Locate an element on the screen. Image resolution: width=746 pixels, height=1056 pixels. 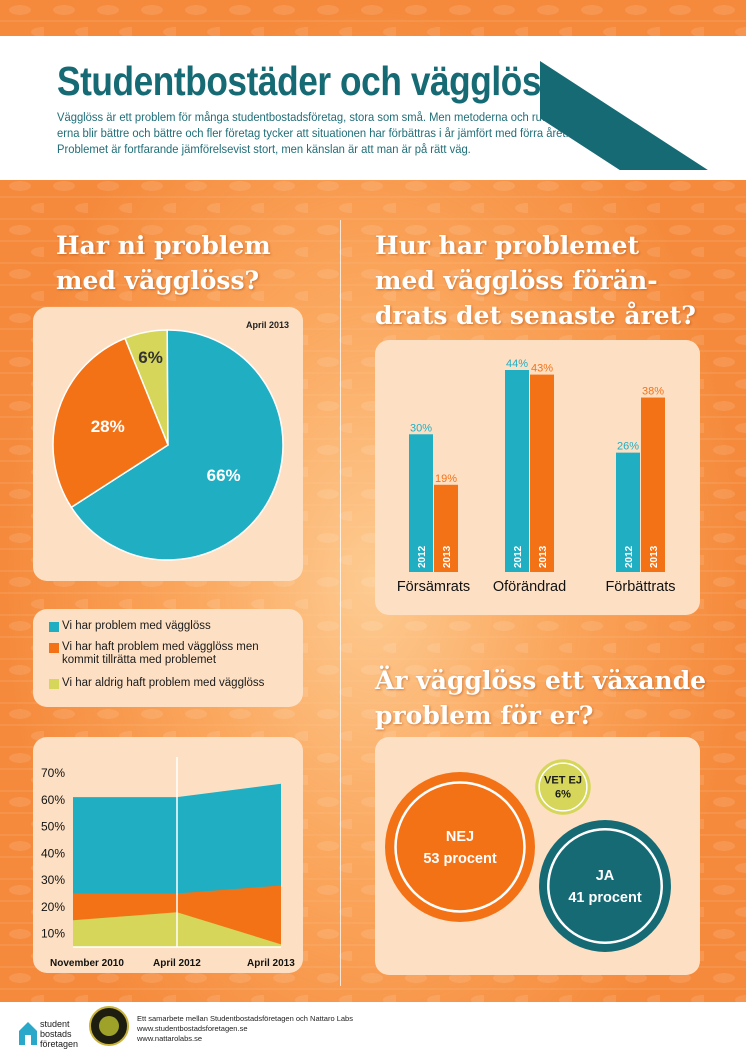
heading-line: drats det senaste året? is located at coordinates (535, 315).